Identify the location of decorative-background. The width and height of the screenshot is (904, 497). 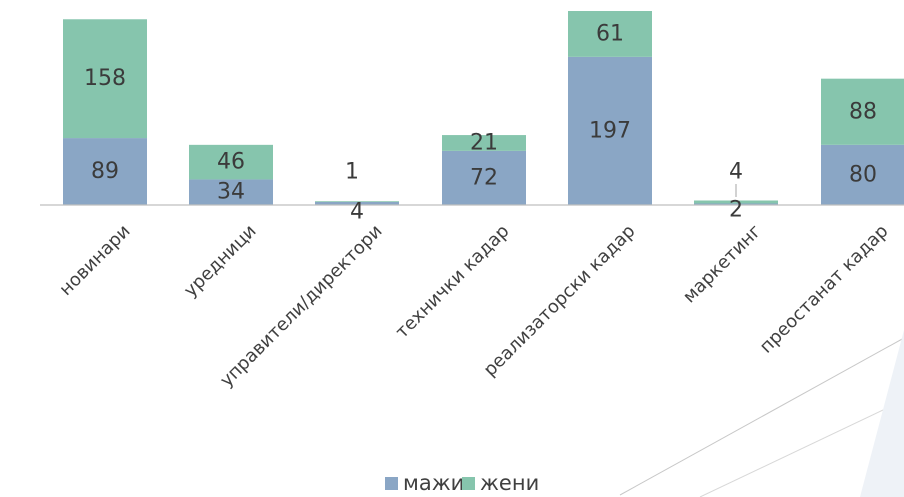
(761, 413).